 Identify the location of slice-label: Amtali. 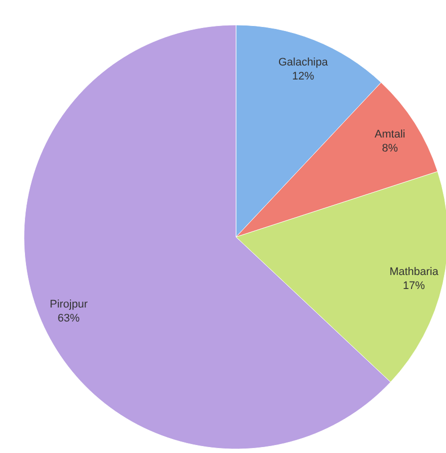
(390, 134).